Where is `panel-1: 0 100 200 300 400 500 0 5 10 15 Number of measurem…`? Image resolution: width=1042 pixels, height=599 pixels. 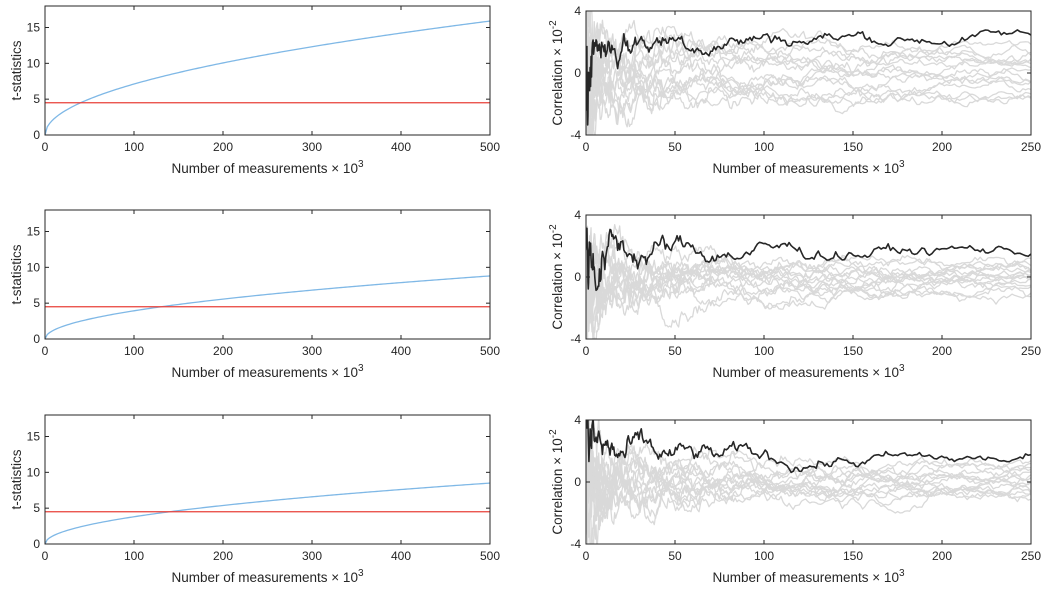 panel-1: 0 100 200 300 400 500 0 5 10 15 Number of measurem… is located at coordinates (254, 90).